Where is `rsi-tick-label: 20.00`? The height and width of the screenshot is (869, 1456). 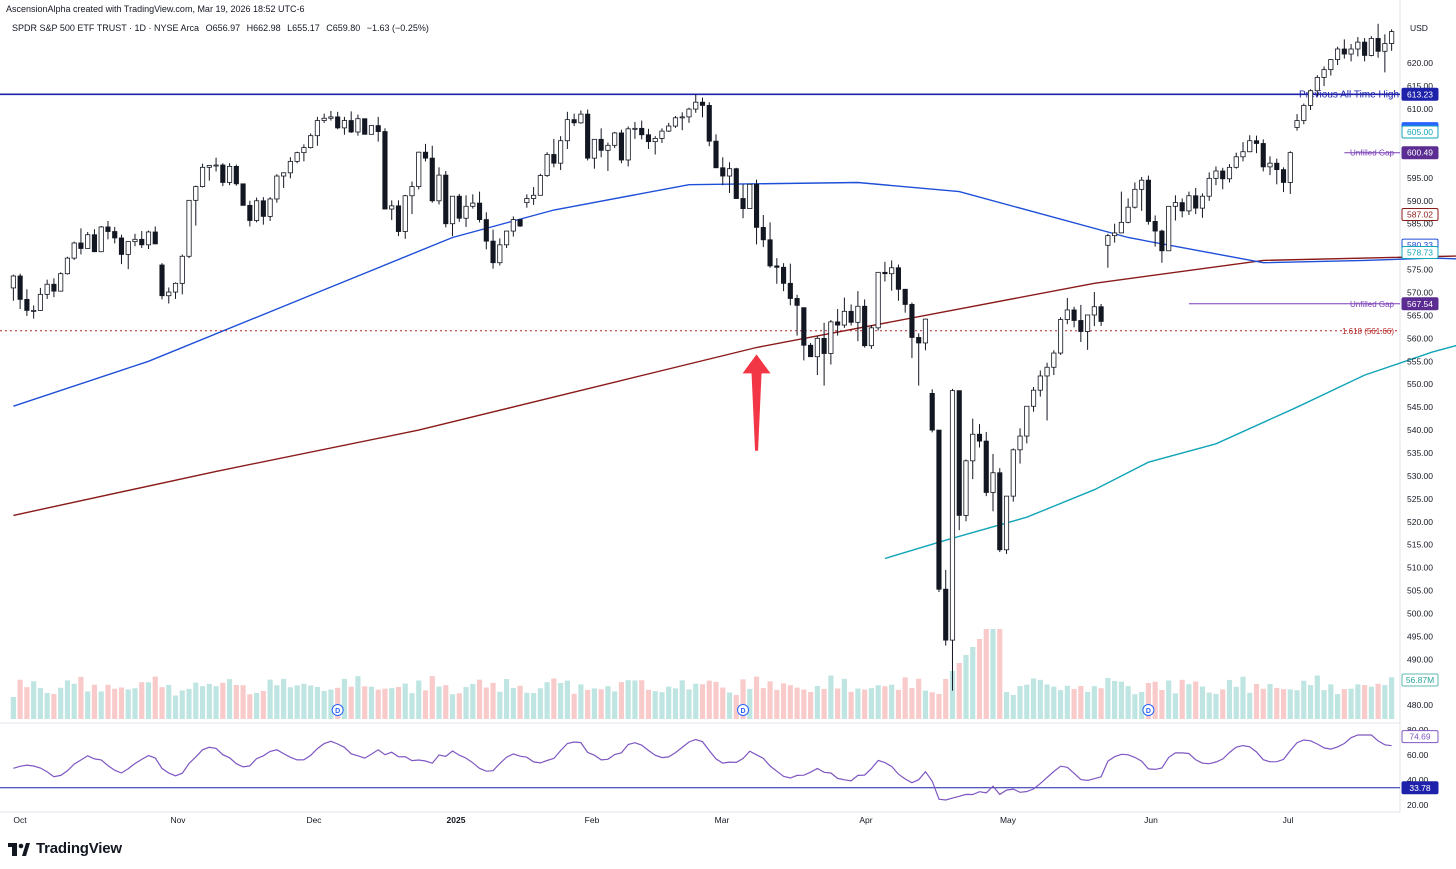
rsi-tick-label: 20.00 is located at coordinates (1418, 805).